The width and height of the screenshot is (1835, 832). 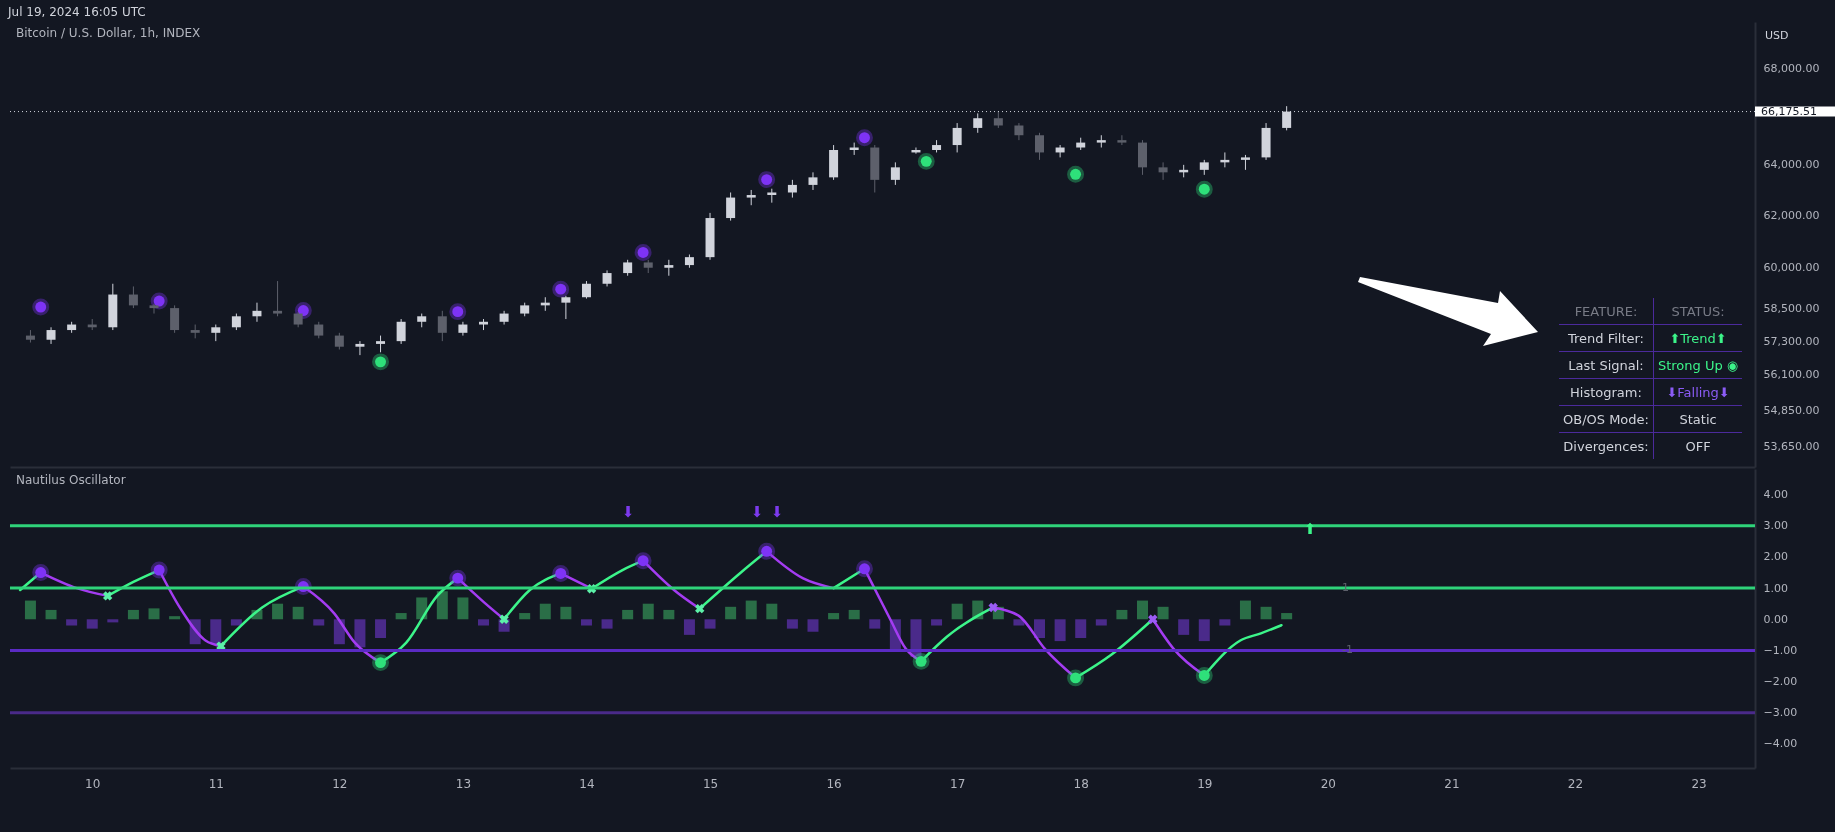 What do you see at coordinates (1775, 495) in the screenshot?
I see `y-tick-label: 4.00` at bounding box center [1775, 495].